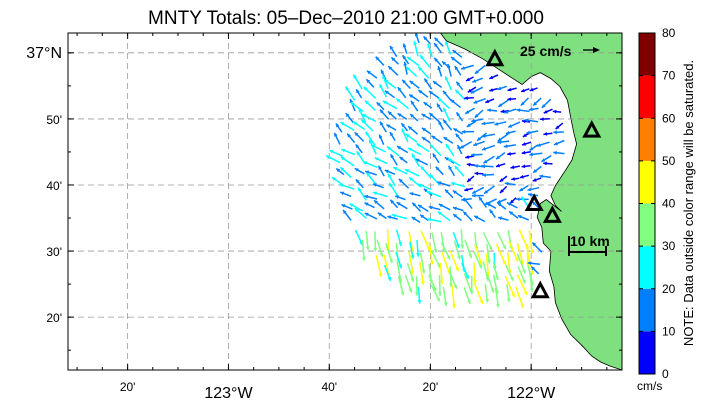 The height and width of the screenshot is (407, 702). Describe the element at coordinates (665, 374) in the screenshot. I see `colorbar-tick-label: 0` at that location.